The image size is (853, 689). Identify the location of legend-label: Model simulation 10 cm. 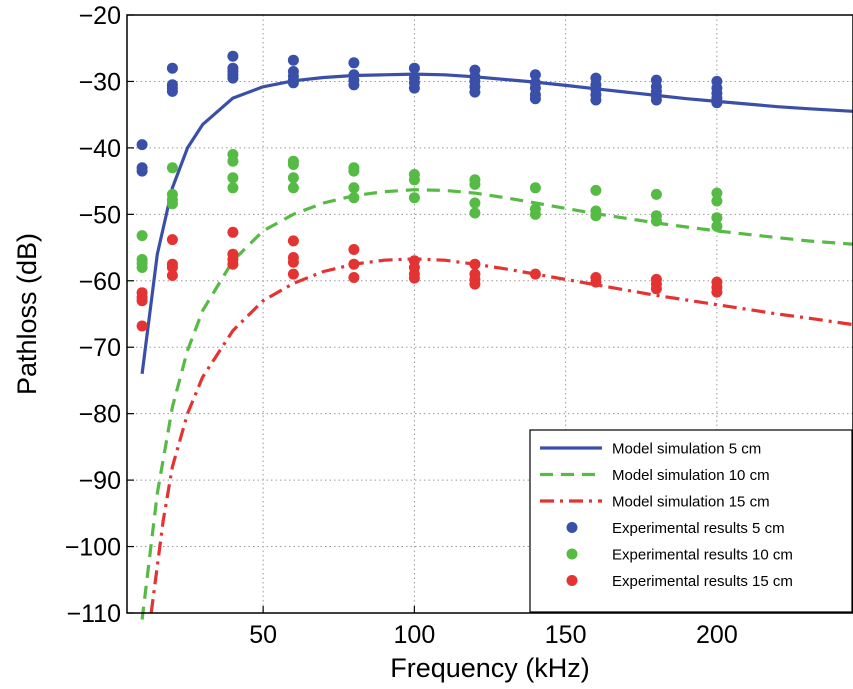
(691, 475).